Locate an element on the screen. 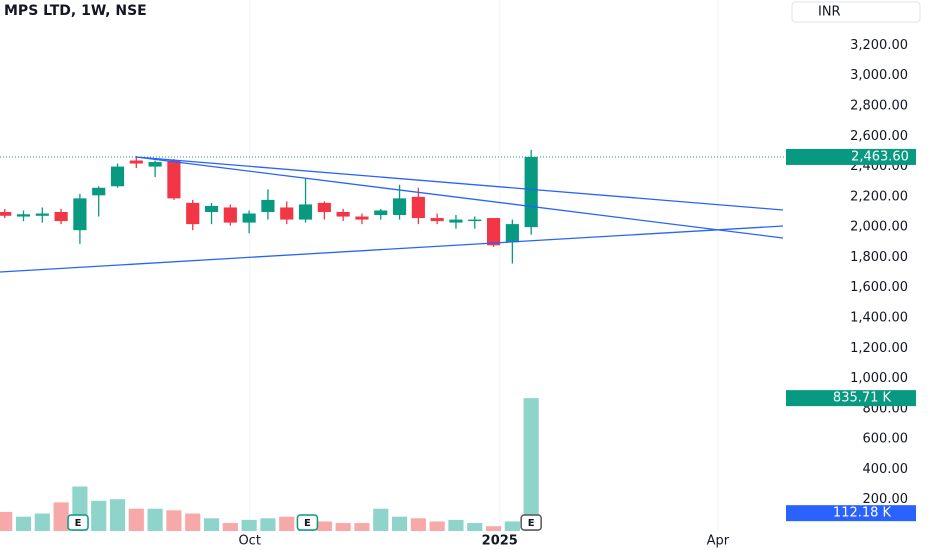  y-tick-label: 3,200.00 is located at coordinates (879, 45).